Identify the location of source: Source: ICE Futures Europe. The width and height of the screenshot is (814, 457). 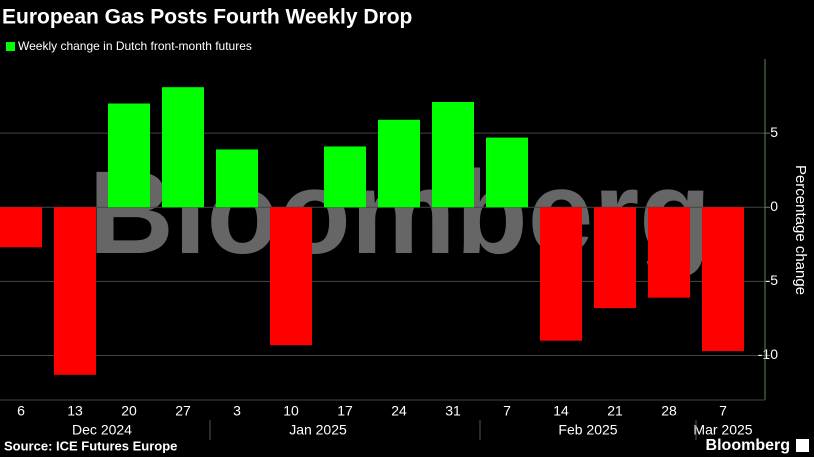
(90, 445).